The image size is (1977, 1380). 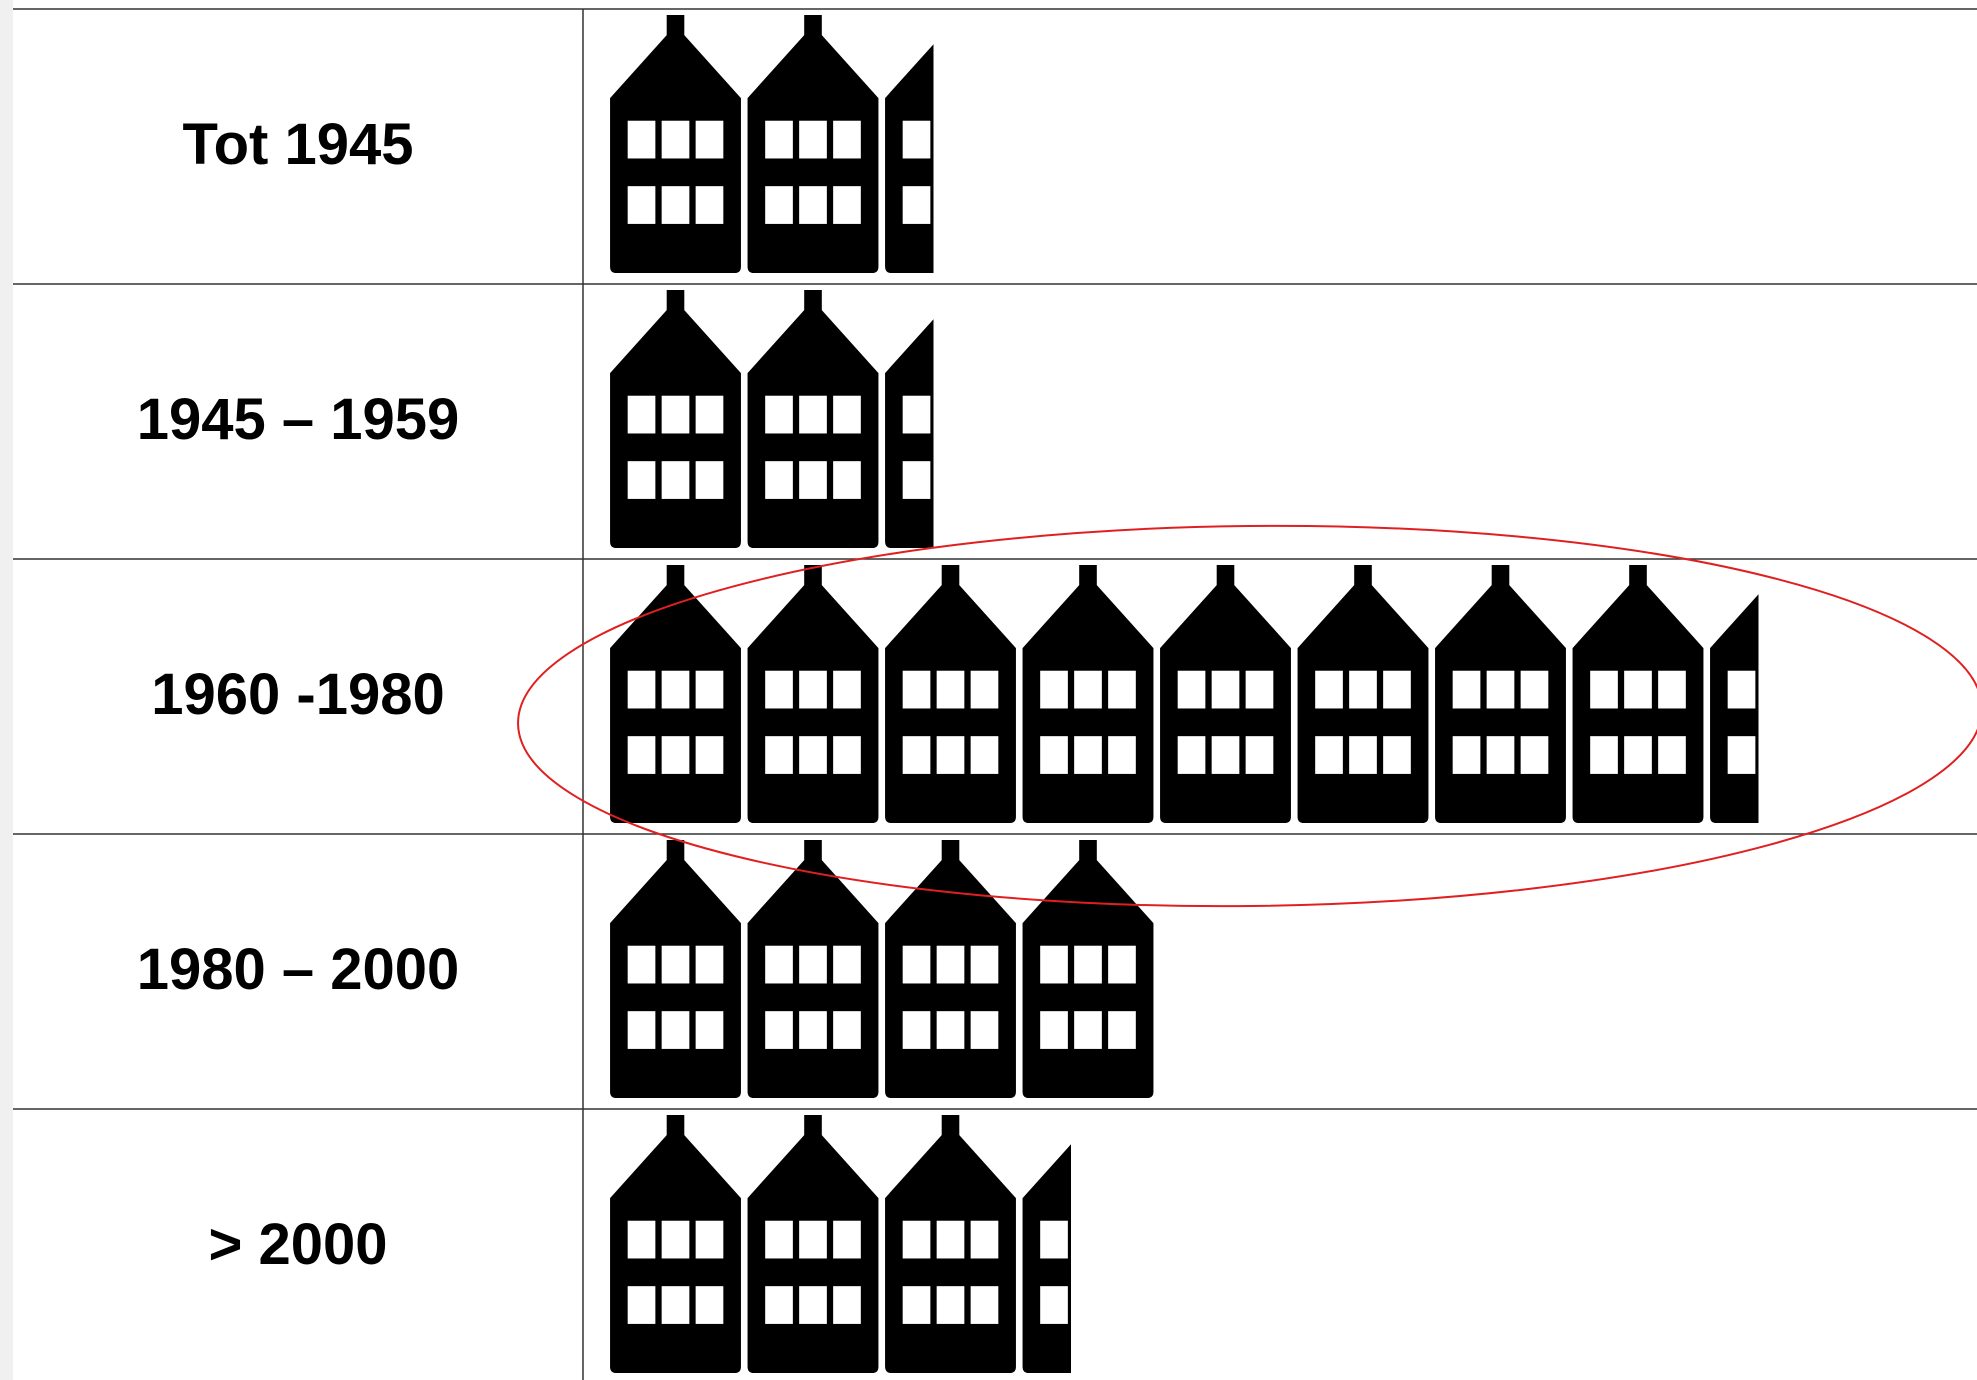 What do you see at coordinates (297, 694) in the screenshot?
I see `row-label: 1960 -1980` at bounding box center [297, 694].